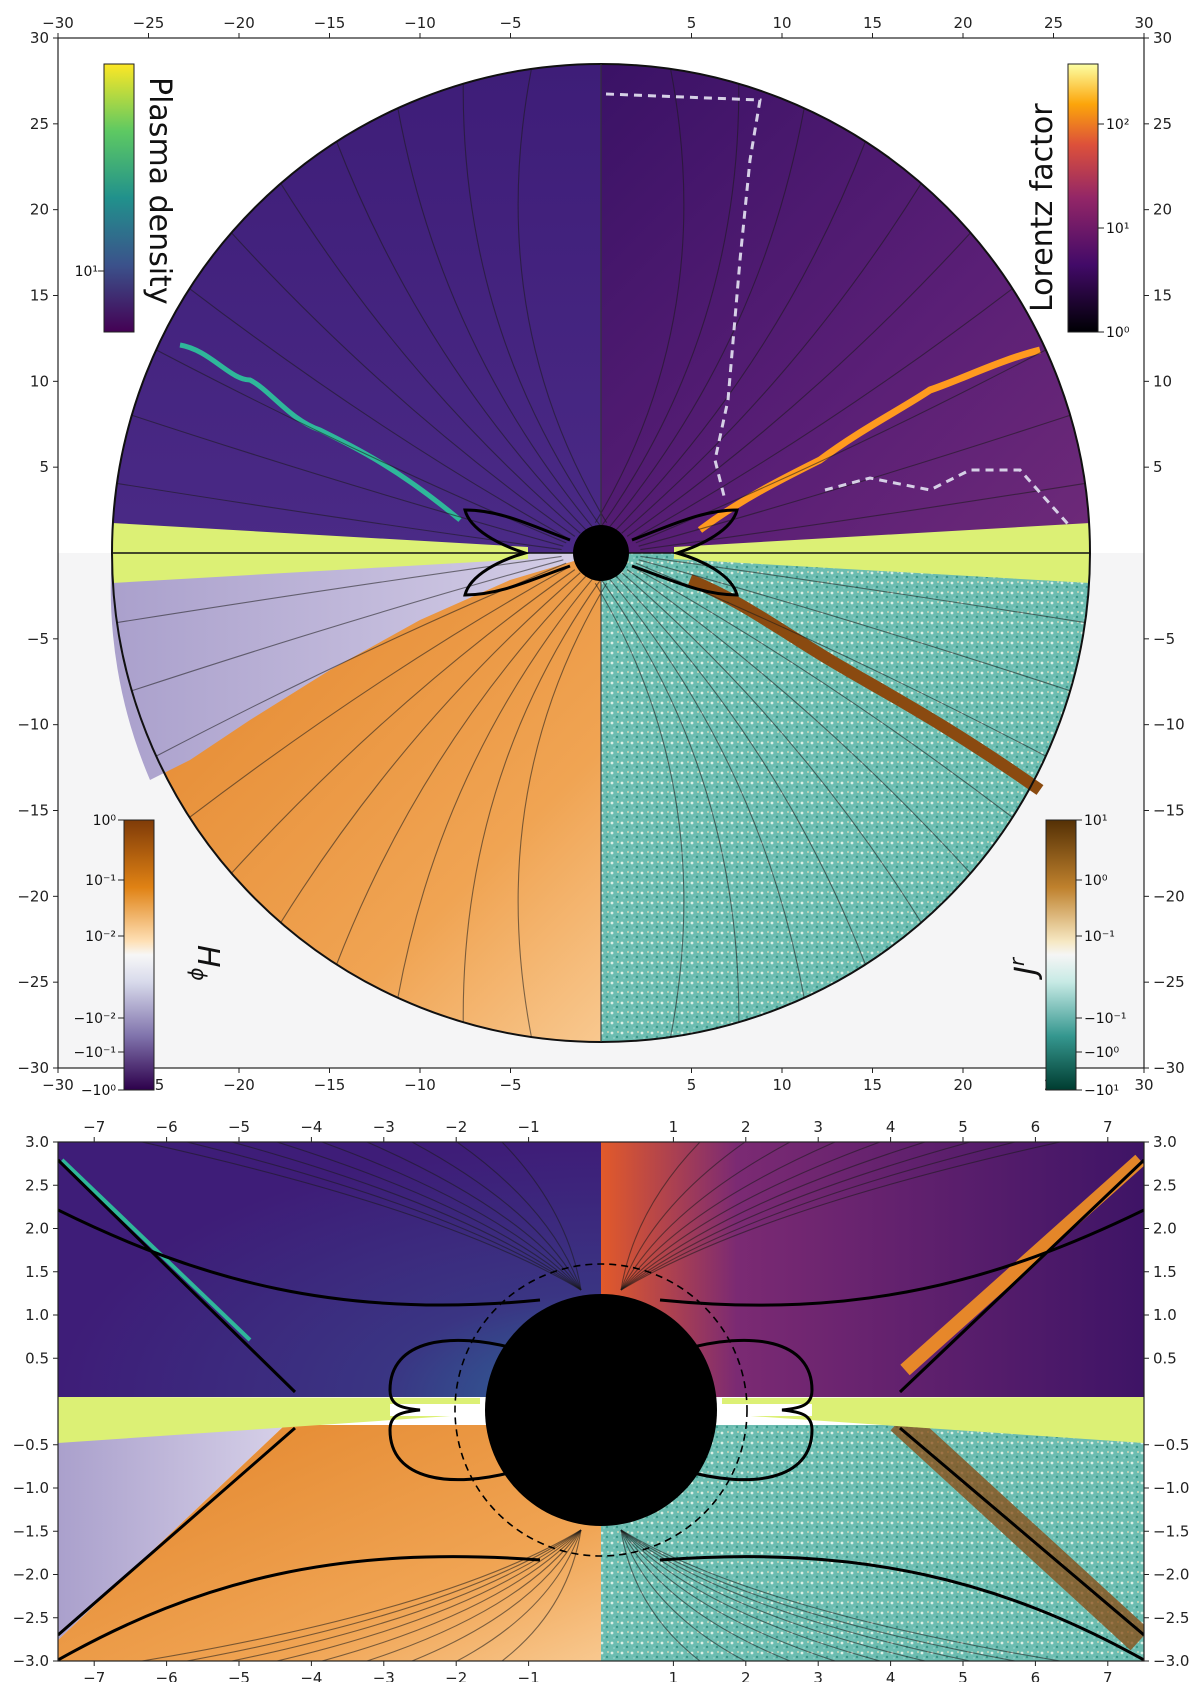 The image size is (1200, 1682). What do you see at coordinates (37, 1358) in the screenshot?
I see `y-tick-label-left: 0.5` at bounding box center [37, 1358].